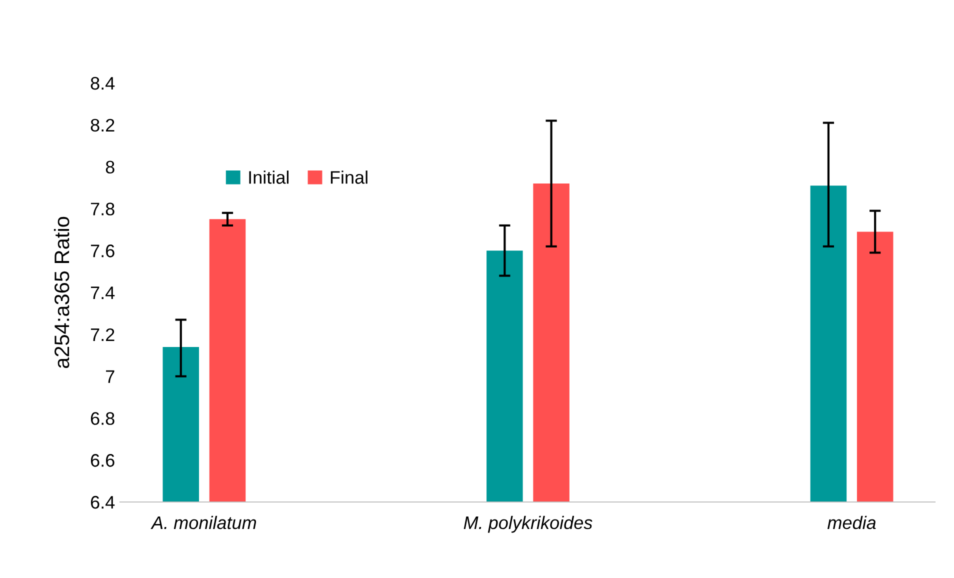 This screenshot has height=578, width=954. What do you see at coordinates (102, 502) in the screenshot?
I see `y-tick-label: 6.4` at bounding box center [102, 502].